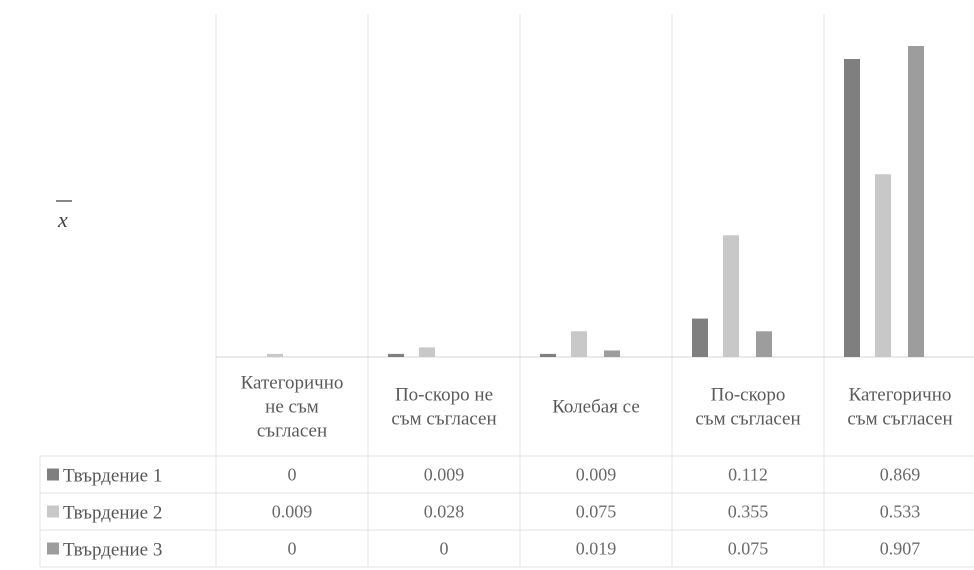 This screenshot has height=570, width=974. I want to click on category-label-line: Колебая се, so click(596, 407).